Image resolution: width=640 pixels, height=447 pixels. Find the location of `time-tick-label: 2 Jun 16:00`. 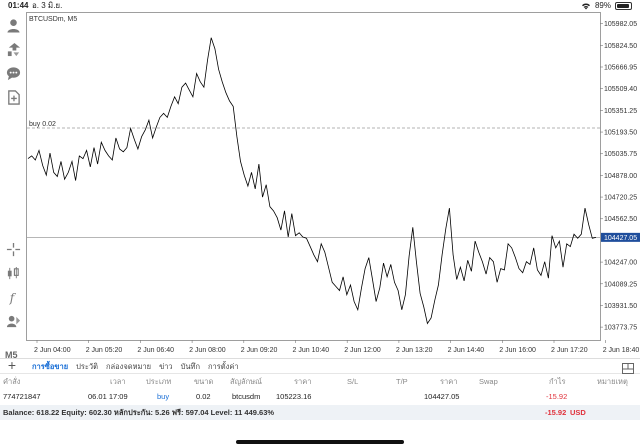

time-tick-label: 2 Jun 16:00 is located at coordinates (517, 350).